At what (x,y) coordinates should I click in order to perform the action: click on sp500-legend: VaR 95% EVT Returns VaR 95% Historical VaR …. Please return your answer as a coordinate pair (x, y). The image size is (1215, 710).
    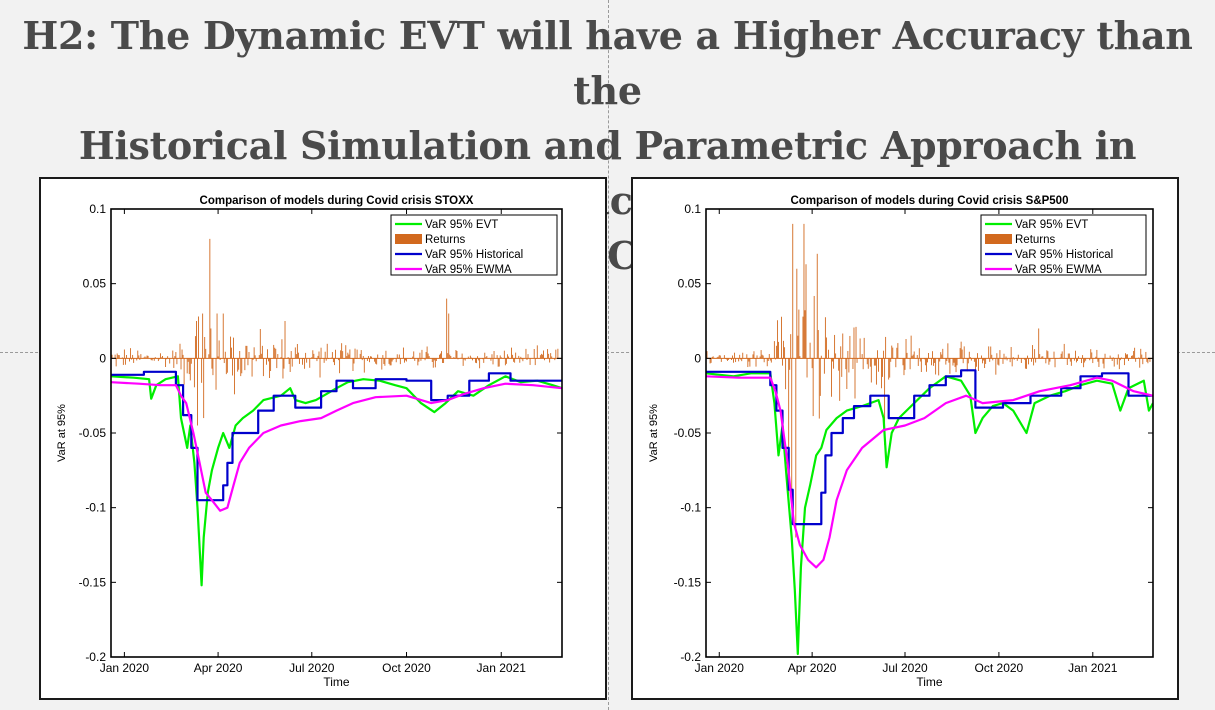
    Looking at the image, I should click on (1063, 245).